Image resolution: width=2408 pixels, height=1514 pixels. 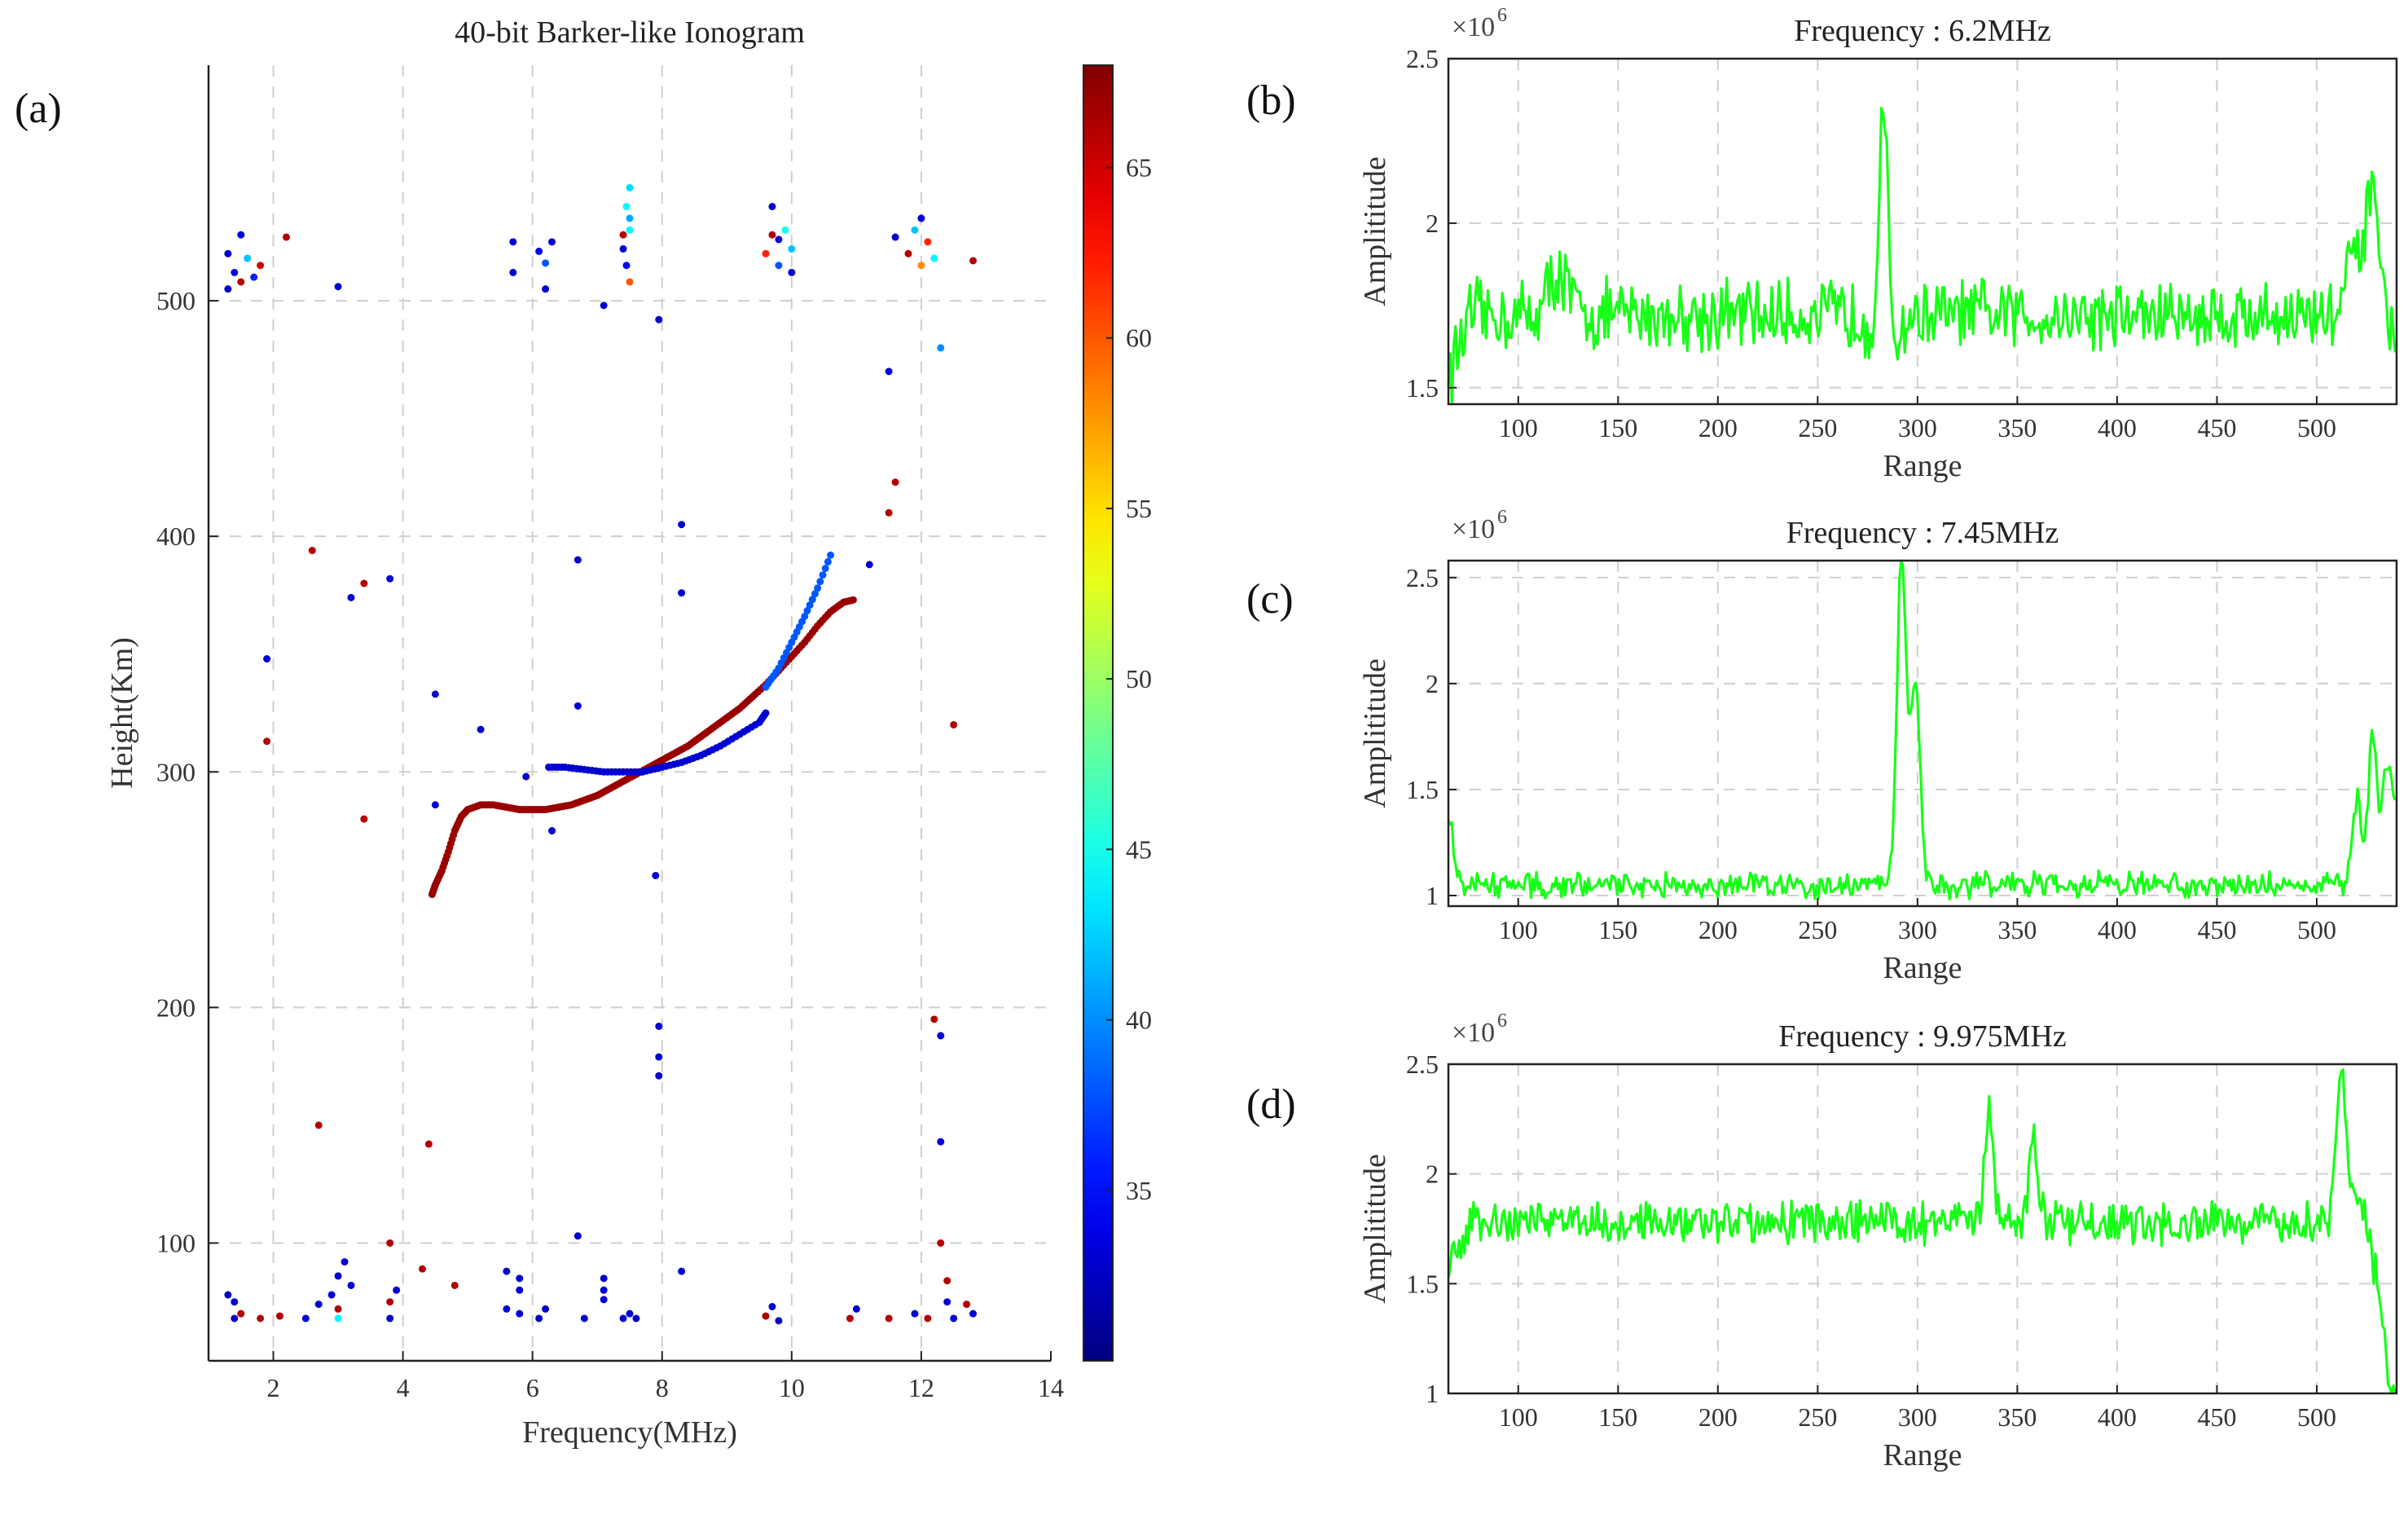 I want to click on x-tick-label: 2, so click(x=273, y=1387).